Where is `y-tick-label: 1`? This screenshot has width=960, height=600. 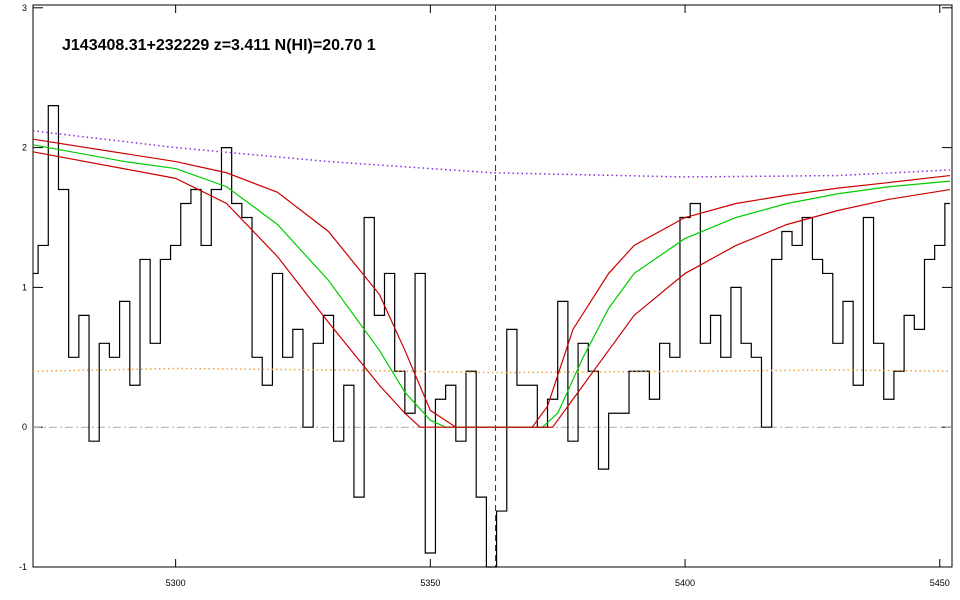
y-tick-label: 1 is located at coordinates (24, 287).